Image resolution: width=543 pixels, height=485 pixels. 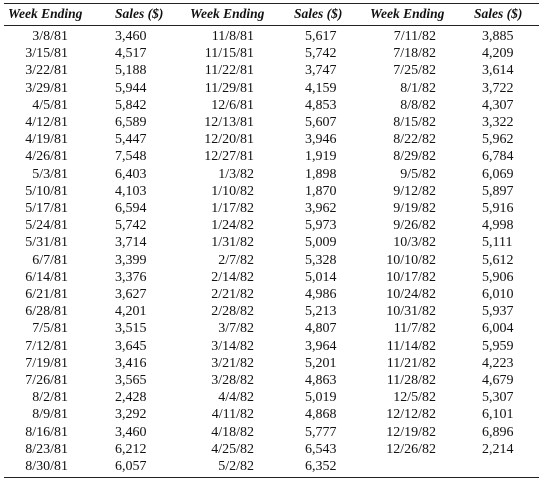 What do you see at coordinates (50, 174) in the screenshot?
I see `week-ending-cell: 5/3/81` at bounding box center [50, 174].